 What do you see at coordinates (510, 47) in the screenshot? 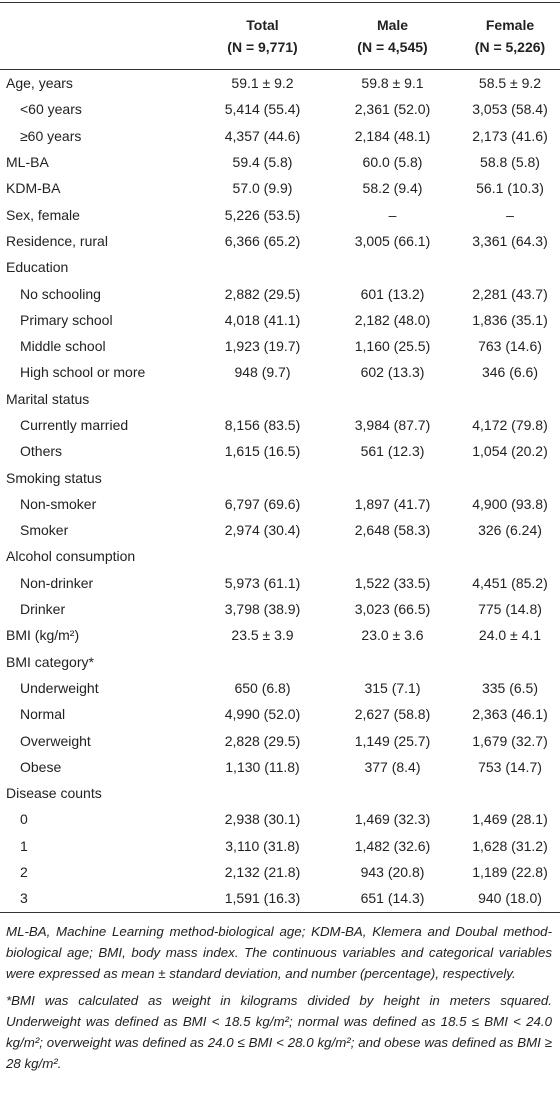
I see `column-subtitle: (N = 5,226)` at bounding box center [510, 47].